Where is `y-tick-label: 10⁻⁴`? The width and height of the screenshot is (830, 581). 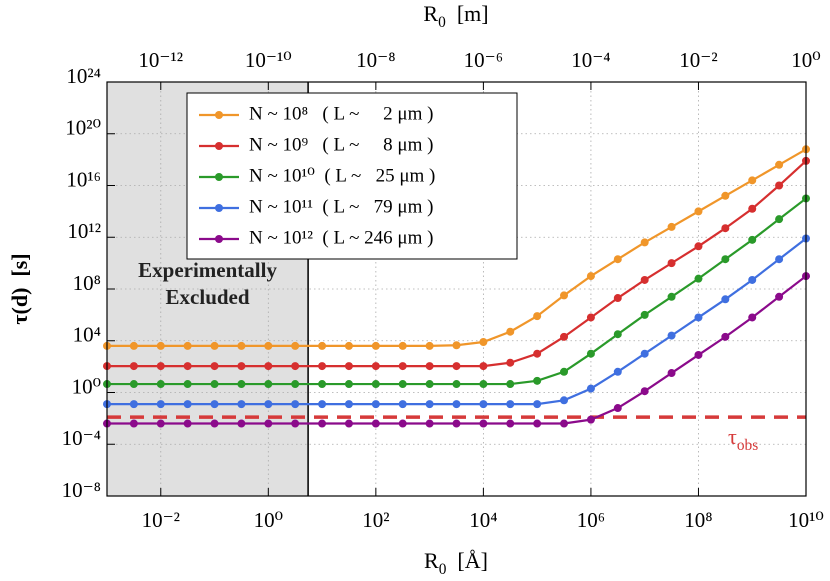
y-tick-label: 10⁻⁴ is located at coordinates (81, 438).